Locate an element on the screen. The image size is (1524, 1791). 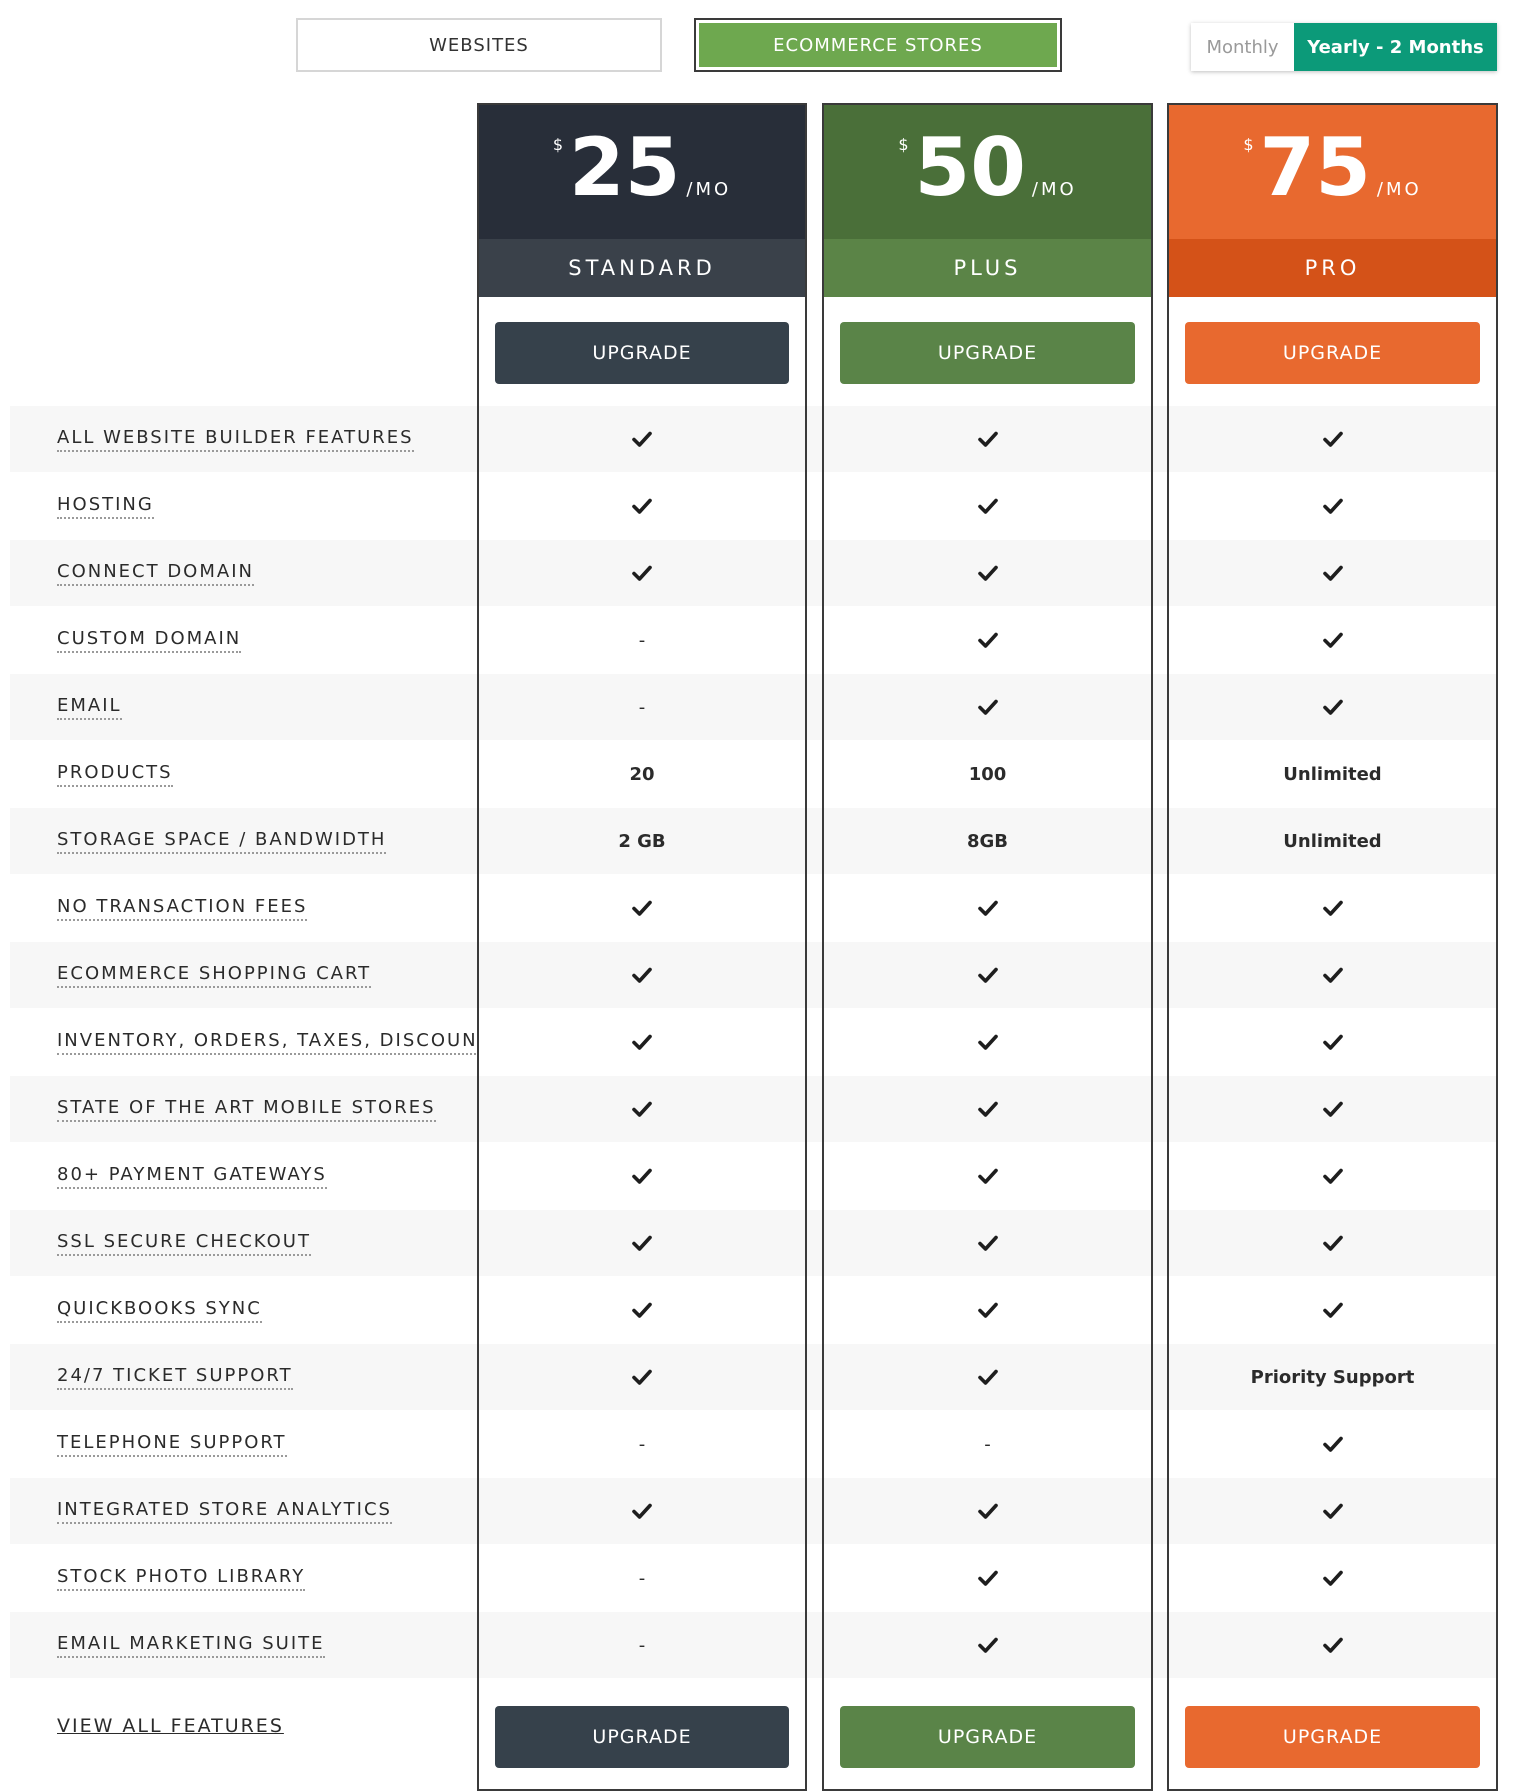
feature-cell: 20 is located at coordinates (642, 774).